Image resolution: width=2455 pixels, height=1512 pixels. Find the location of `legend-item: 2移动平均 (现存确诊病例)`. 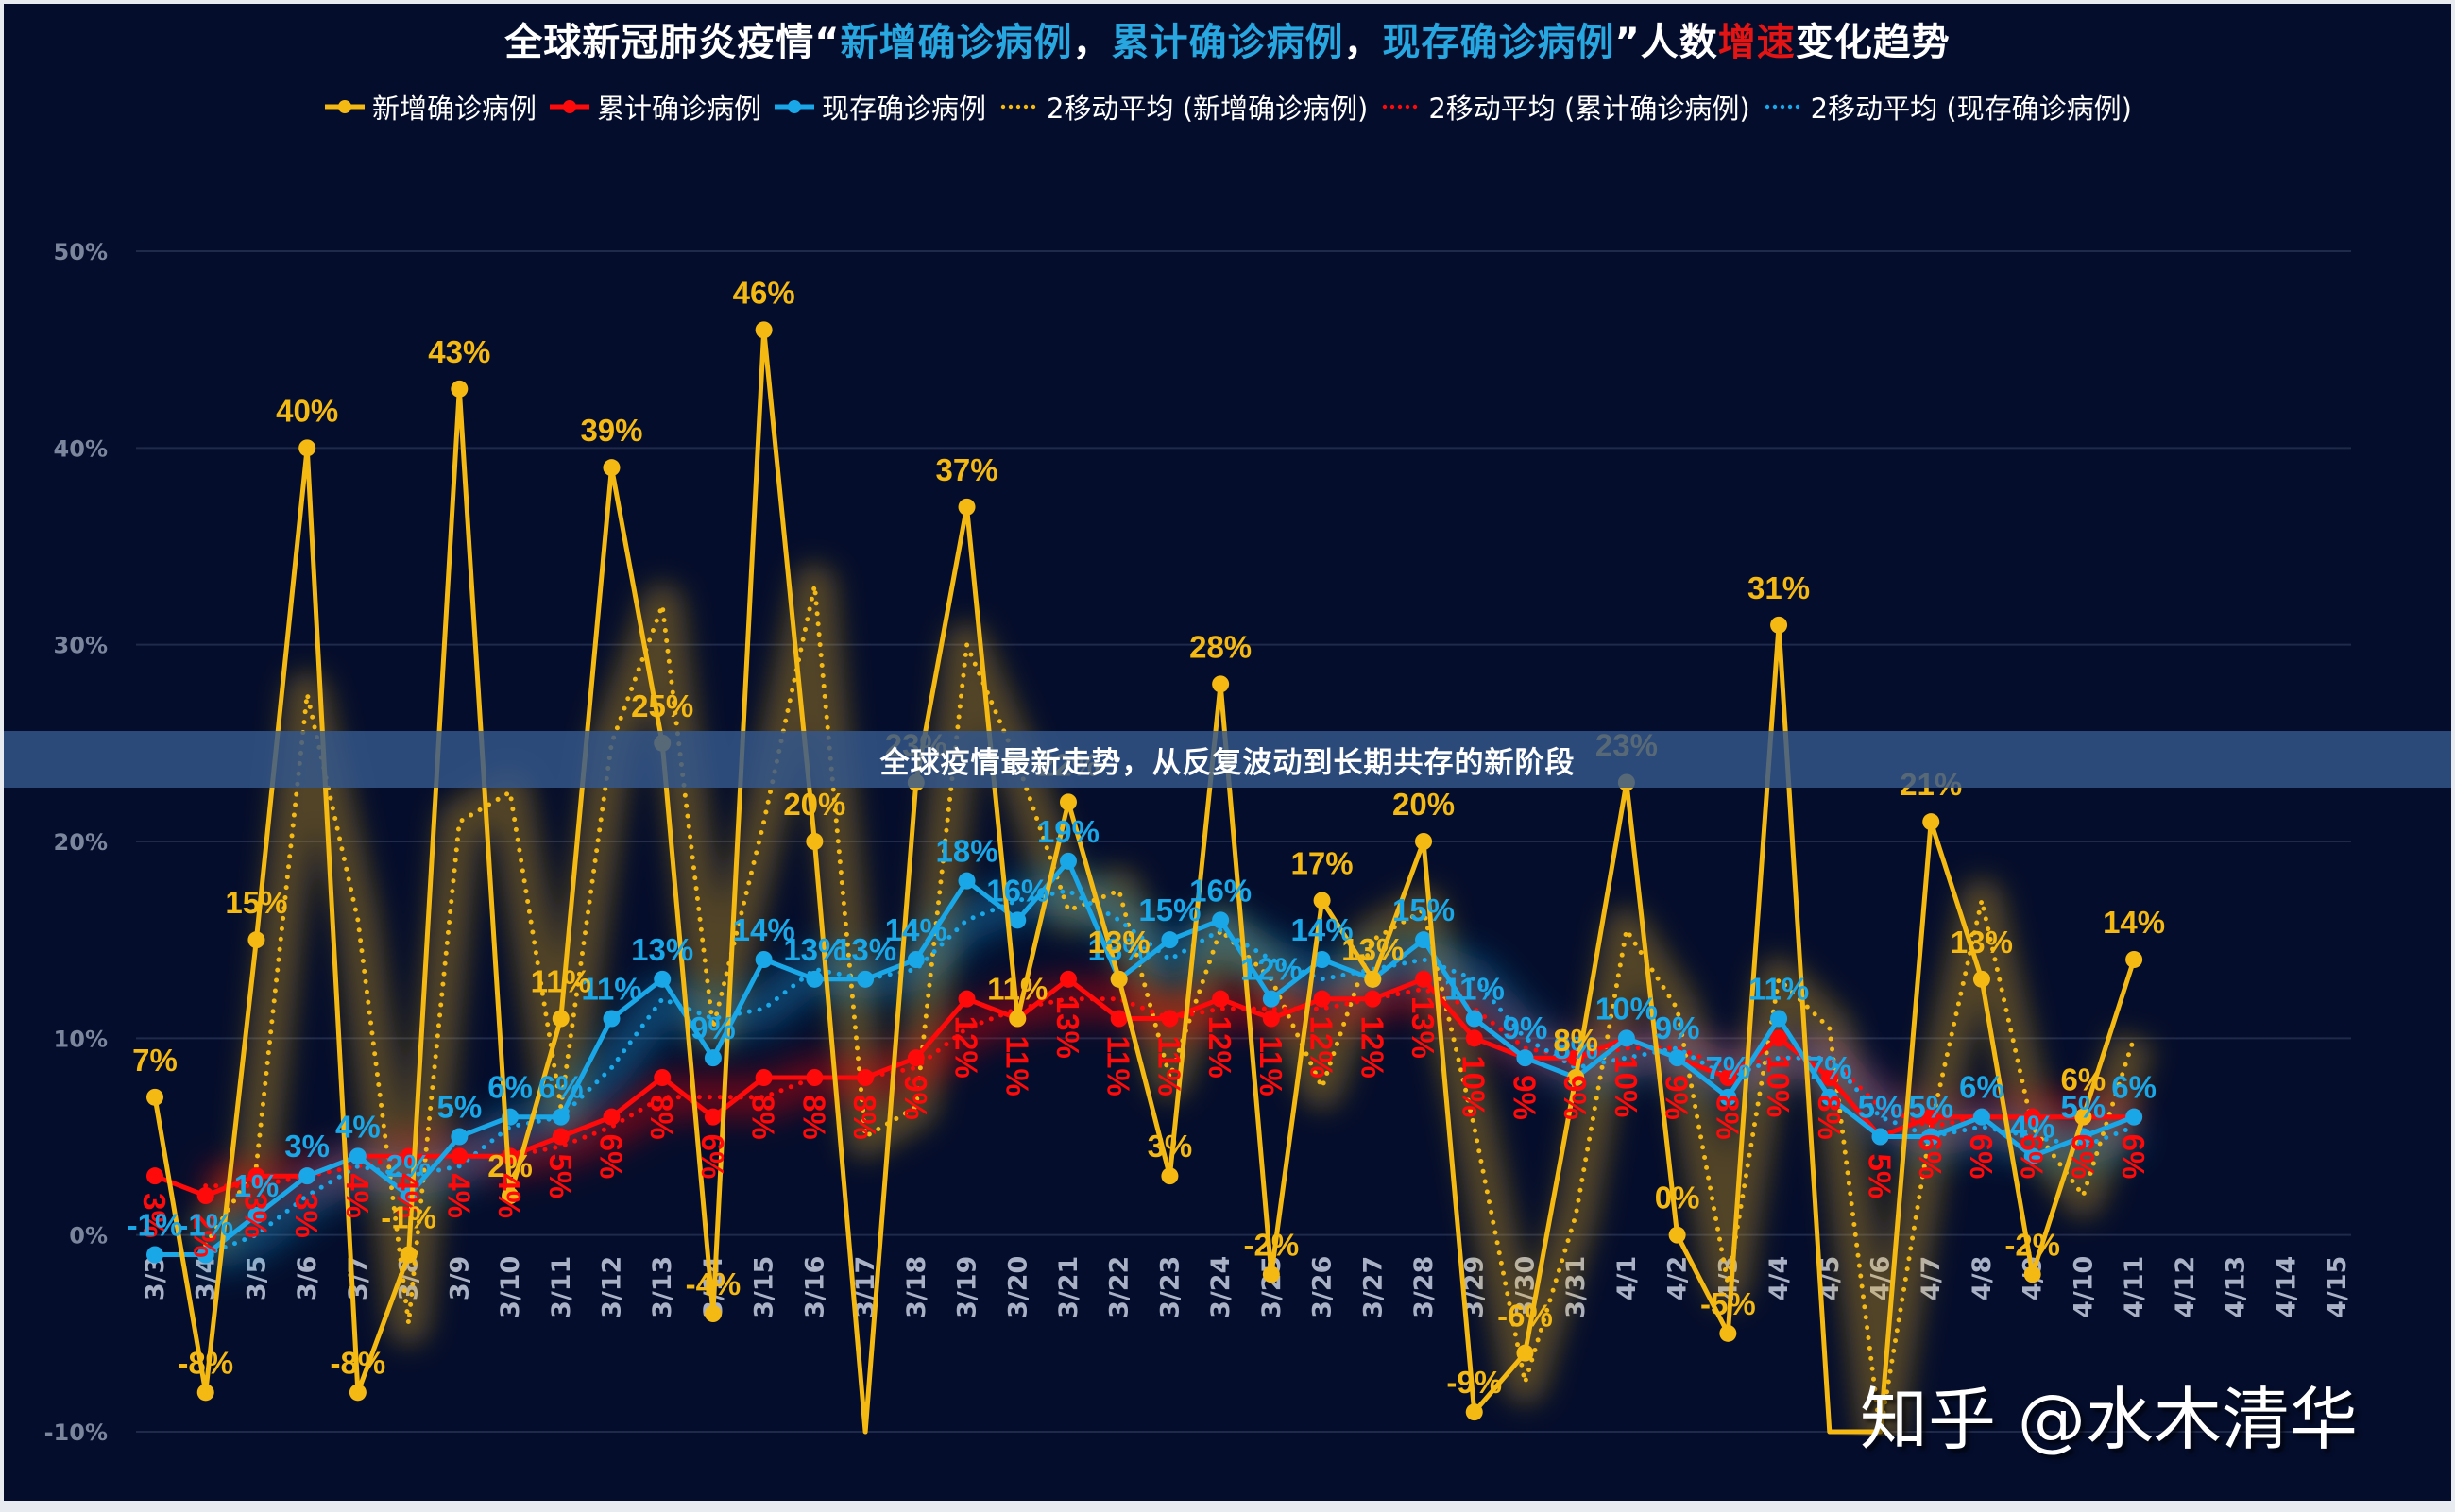

legend-item: 2移动平均 (现存确诊病例) is located at coordinates (1947, 107).